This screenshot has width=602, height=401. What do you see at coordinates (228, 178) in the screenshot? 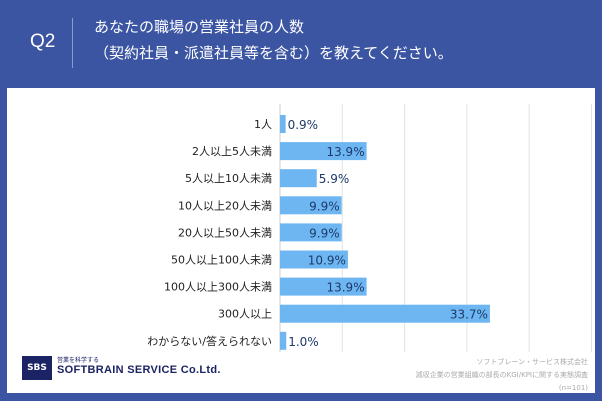
I see `category-label: 5人以上10人未満` at bounding box center [228, 178].